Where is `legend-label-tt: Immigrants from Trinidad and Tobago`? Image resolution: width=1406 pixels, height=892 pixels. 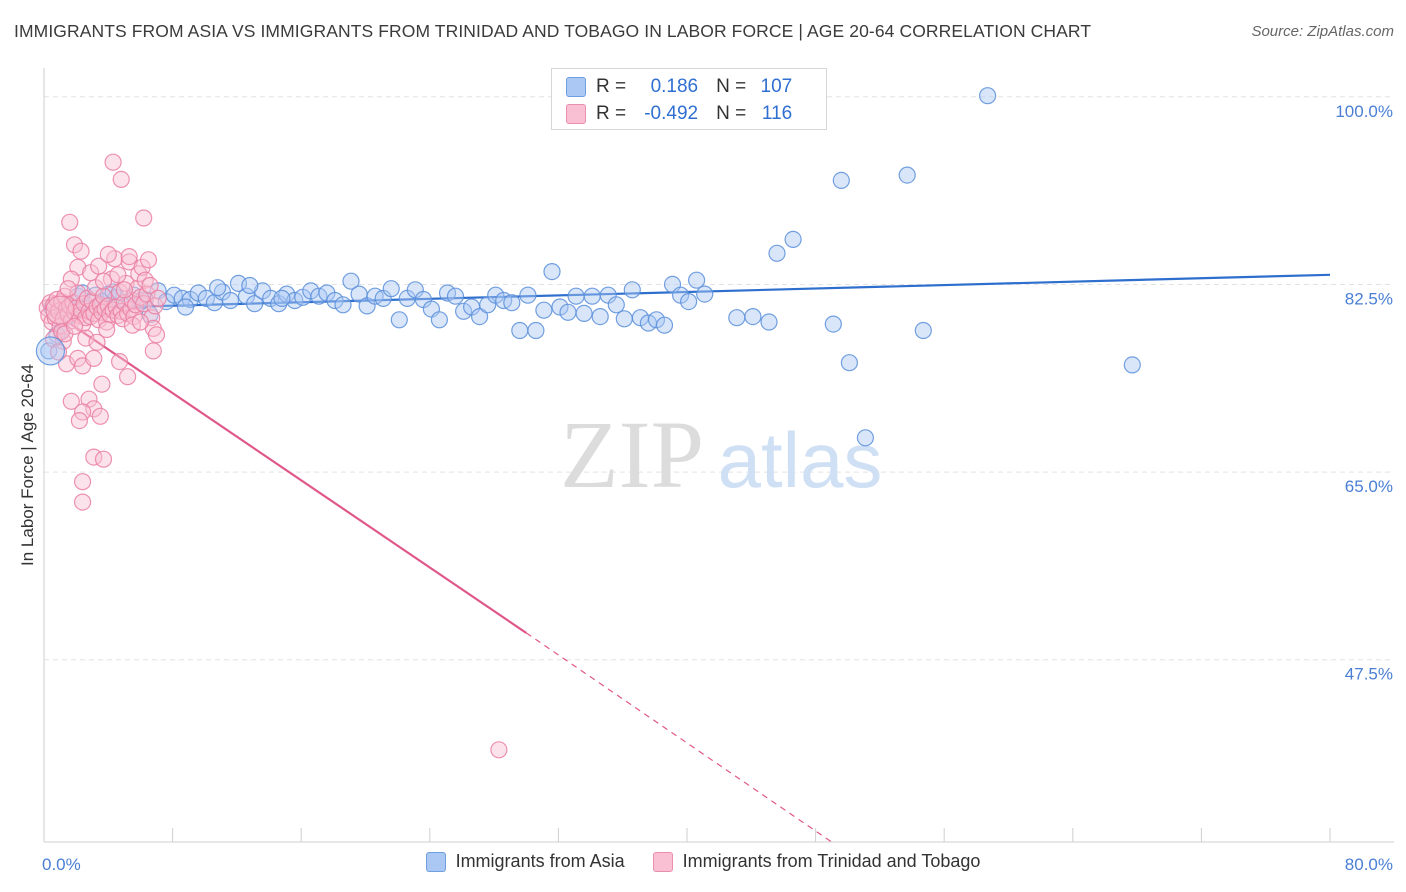
legend-label-tt: Immigrants from Trinidad and Tobago is located at coordinates (831, 861).